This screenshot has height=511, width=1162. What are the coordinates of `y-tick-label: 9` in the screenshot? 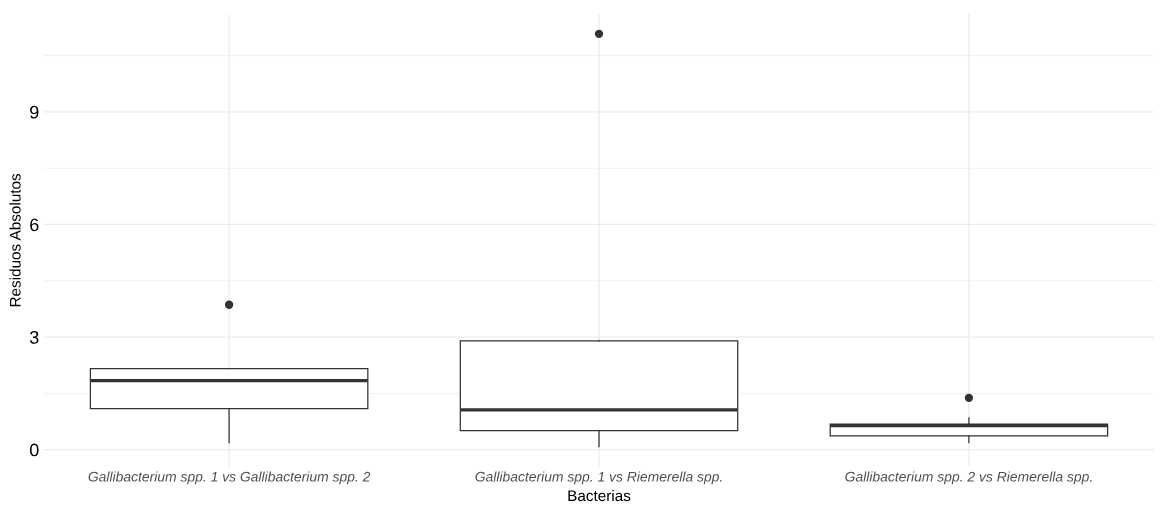 It's located at (34, 112).